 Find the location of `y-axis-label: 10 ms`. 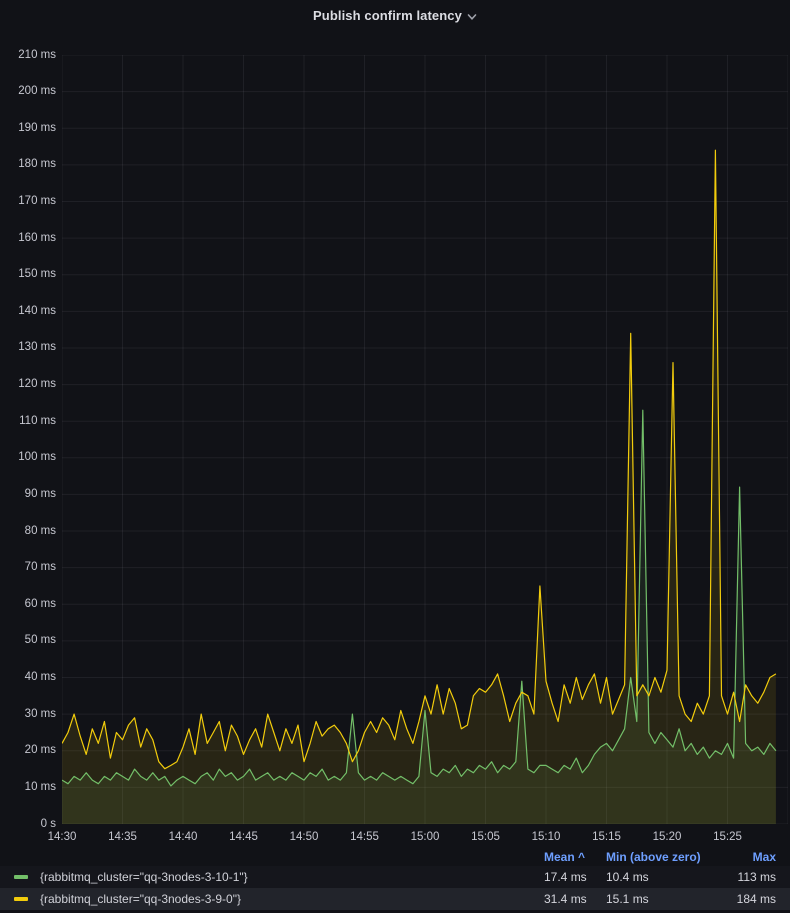

y-axis-label: 10 ms is located at coordinates (40, 786).